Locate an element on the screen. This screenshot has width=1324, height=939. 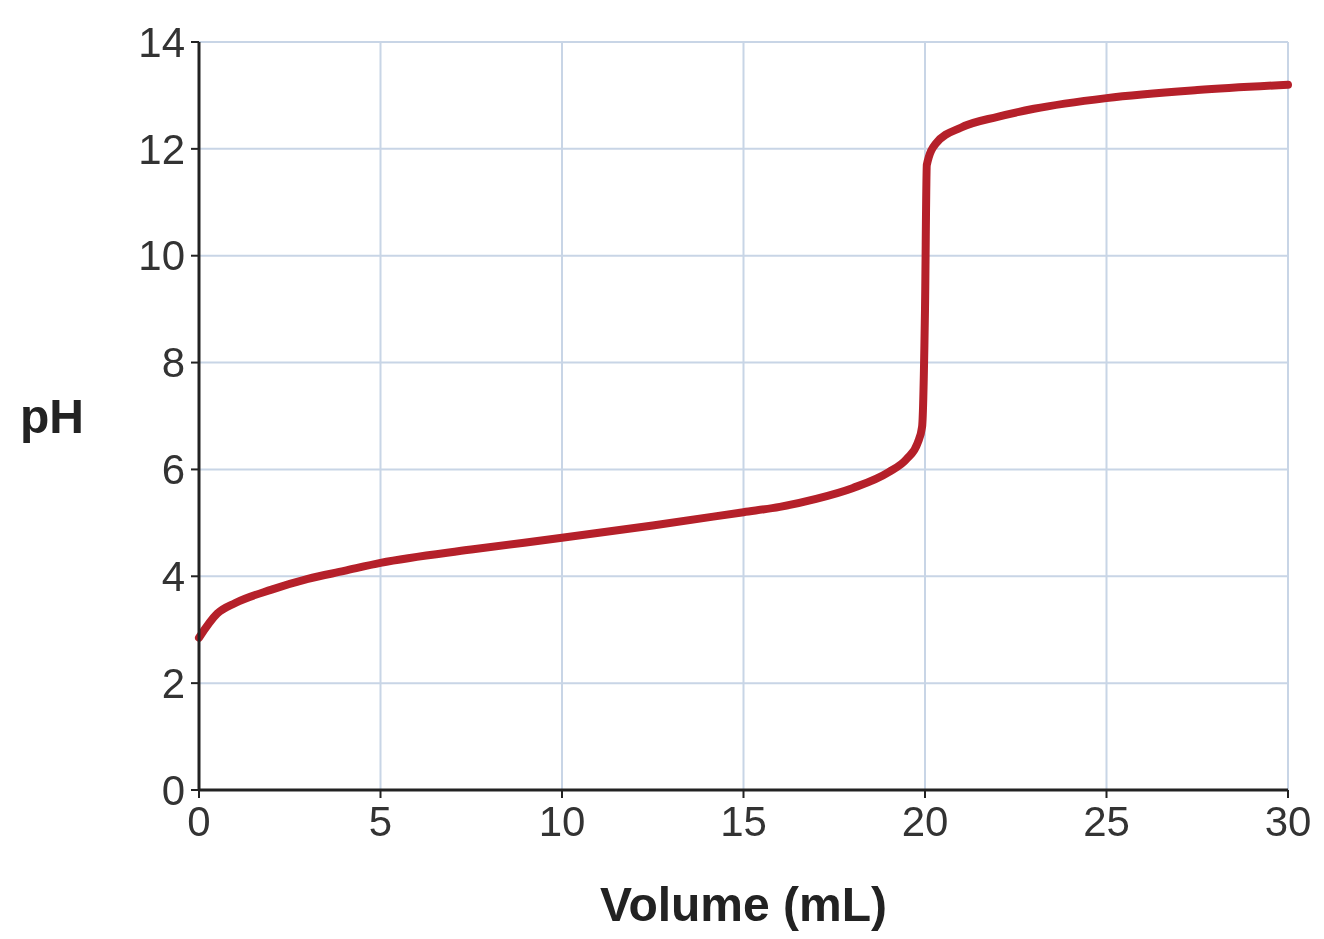
x-tick-label: 30 is located at coordinates (1288, 821).